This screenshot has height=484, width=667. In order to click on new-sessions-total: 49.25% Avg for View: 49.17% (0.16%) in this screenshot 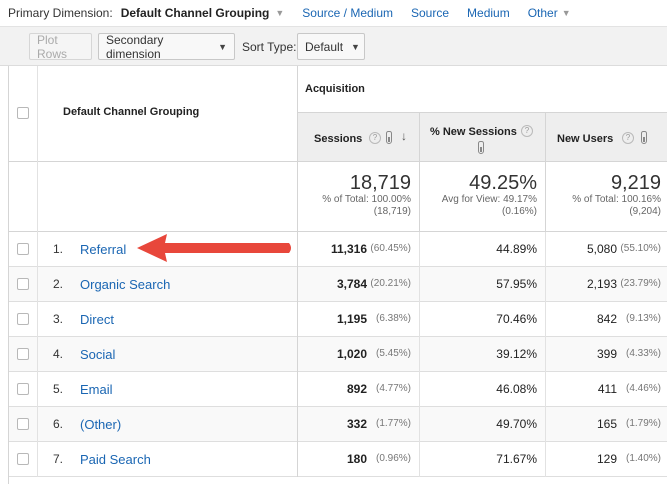, I will do `click(483, 197)`.